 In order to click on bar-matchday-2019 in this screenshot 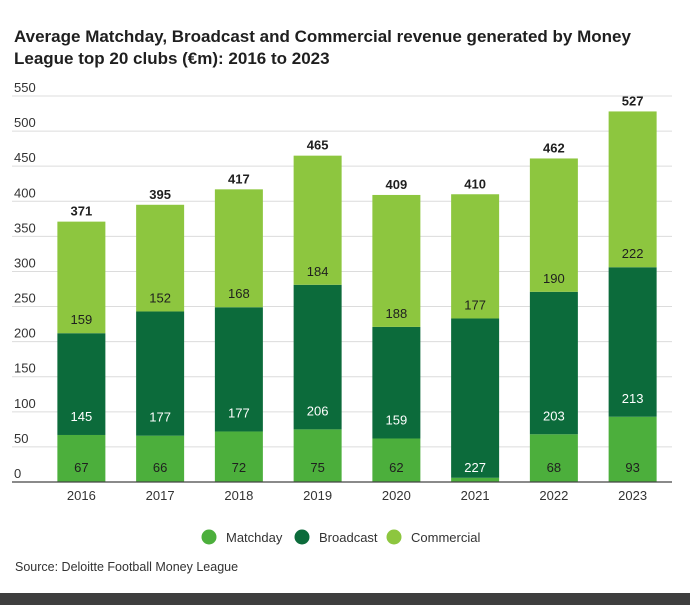, I will do `click(317, 455)`.